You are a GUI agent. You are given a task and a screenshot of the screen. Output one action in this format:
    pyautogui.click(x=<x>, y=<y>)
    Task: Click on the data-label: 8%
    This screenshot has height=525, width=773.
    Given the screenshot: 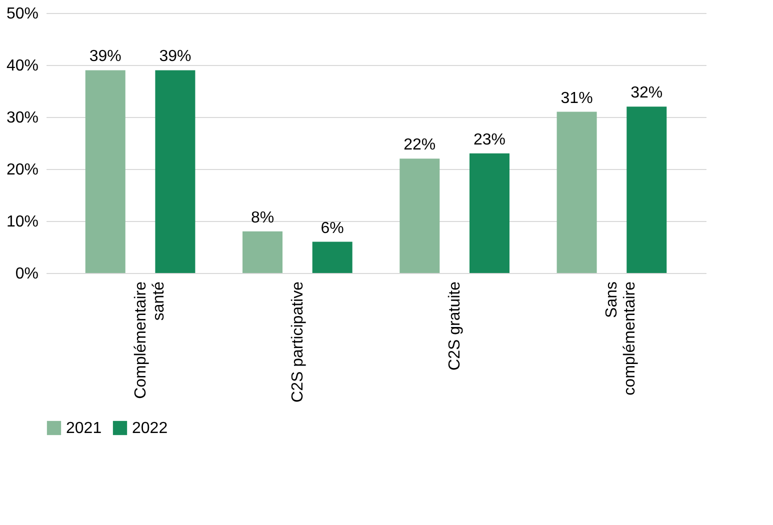 What is the action you would take?
    pyautogui.click(x=262, y=217)
    